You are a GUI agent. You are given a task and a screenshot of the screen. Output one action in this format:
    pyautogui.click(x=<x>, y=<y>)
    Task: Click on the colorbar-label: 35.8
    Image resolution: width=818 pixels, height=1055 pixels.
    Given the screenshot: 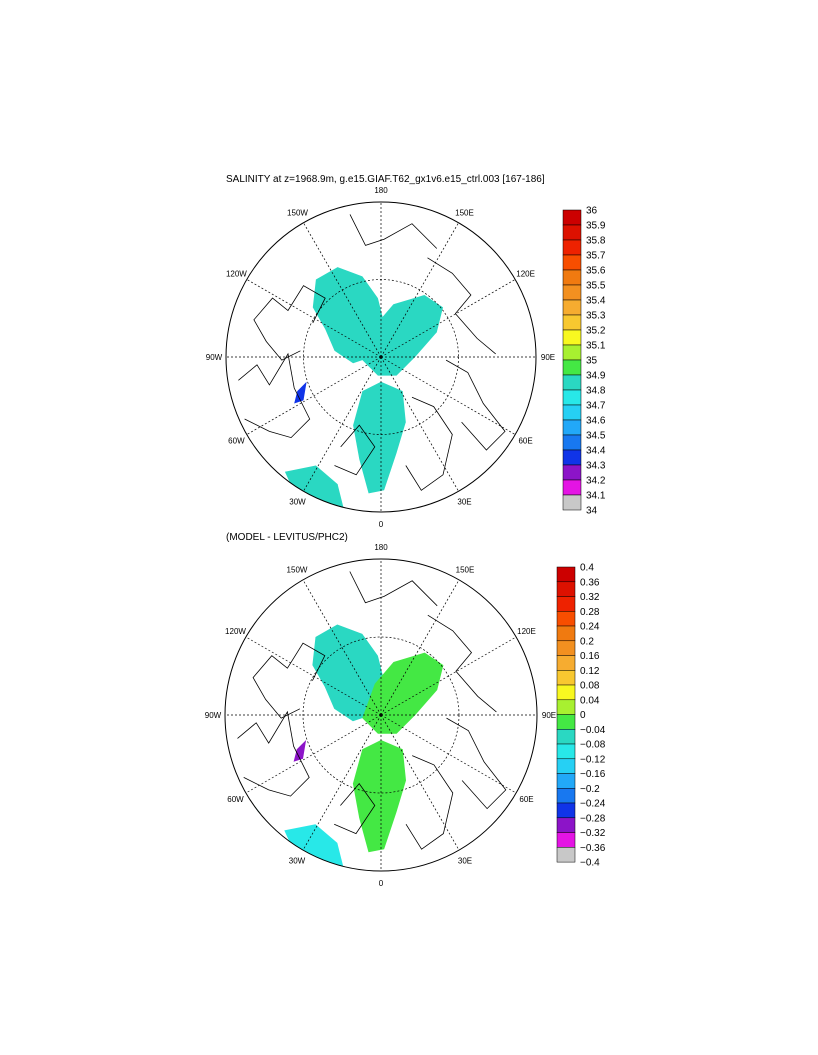 What is the action you would take?
    pyautogui.click(x=596, y=241)
    